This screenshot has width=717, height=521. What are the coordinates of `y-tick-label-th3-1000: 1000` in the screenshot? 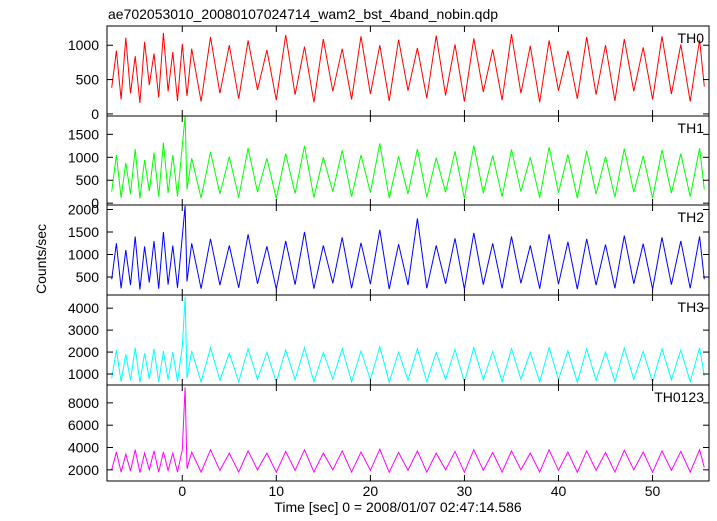 It's located at (83, 374).